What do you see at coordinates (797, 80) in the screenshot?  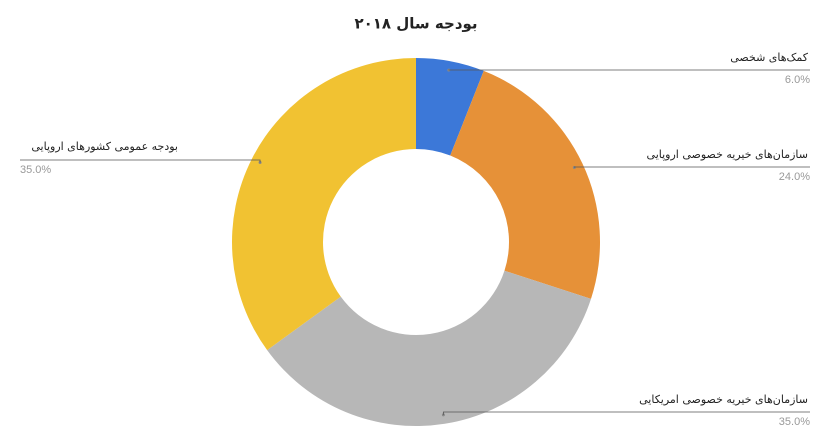 I see `slice-value: 6.0%` at bounding box center [797, 80].